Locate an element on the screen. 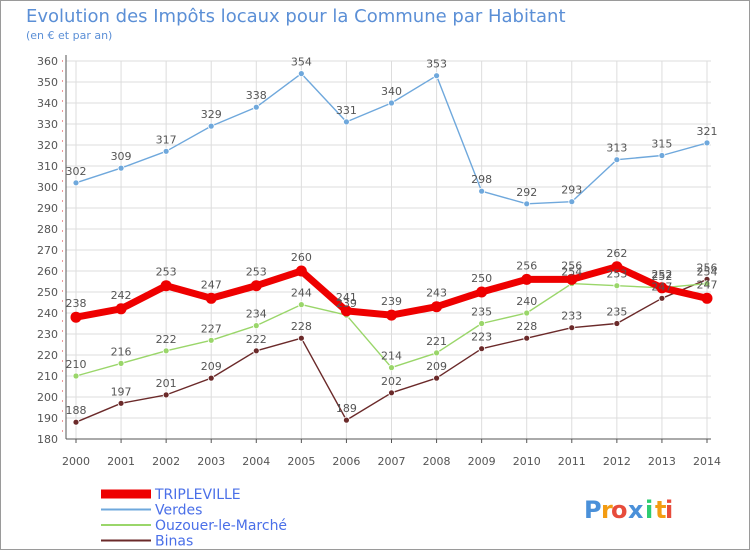 The height and width of the screenshot is (551, 750). data-label: 262 is located at coordinates (616, 253).